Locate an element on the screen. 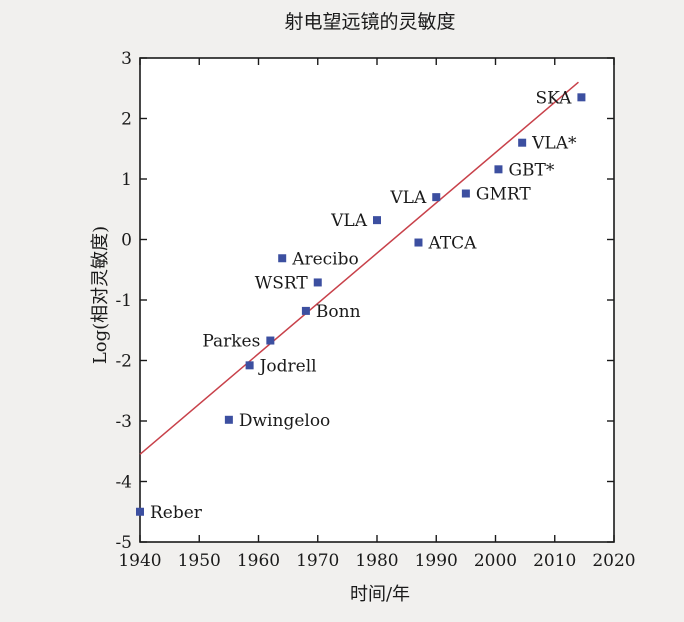 The image size is (684, 622). x-tick-label: 2000 is located at coordinates (495, 561).